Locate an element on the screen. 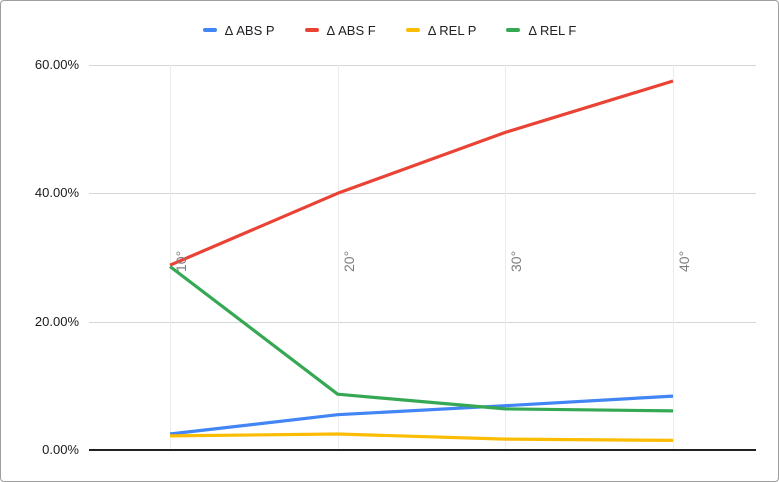 This screenshot has width=779, height=482. x-axis-tick-label: 20° is located at coordinates (348, 261).